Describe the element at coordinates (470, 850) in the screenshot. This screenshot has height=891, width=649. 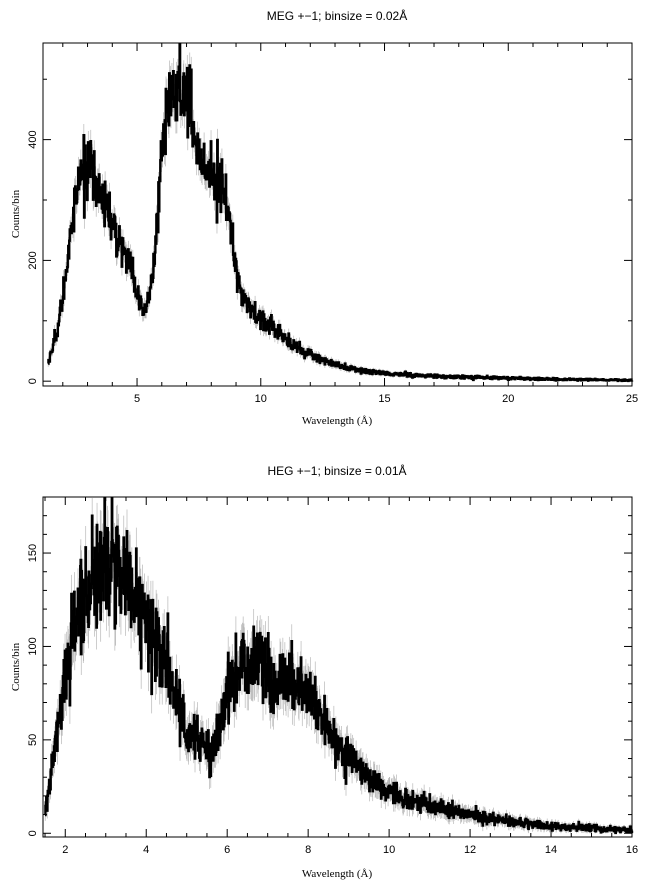
I see `heg-x-tick-label: 12` at that location.